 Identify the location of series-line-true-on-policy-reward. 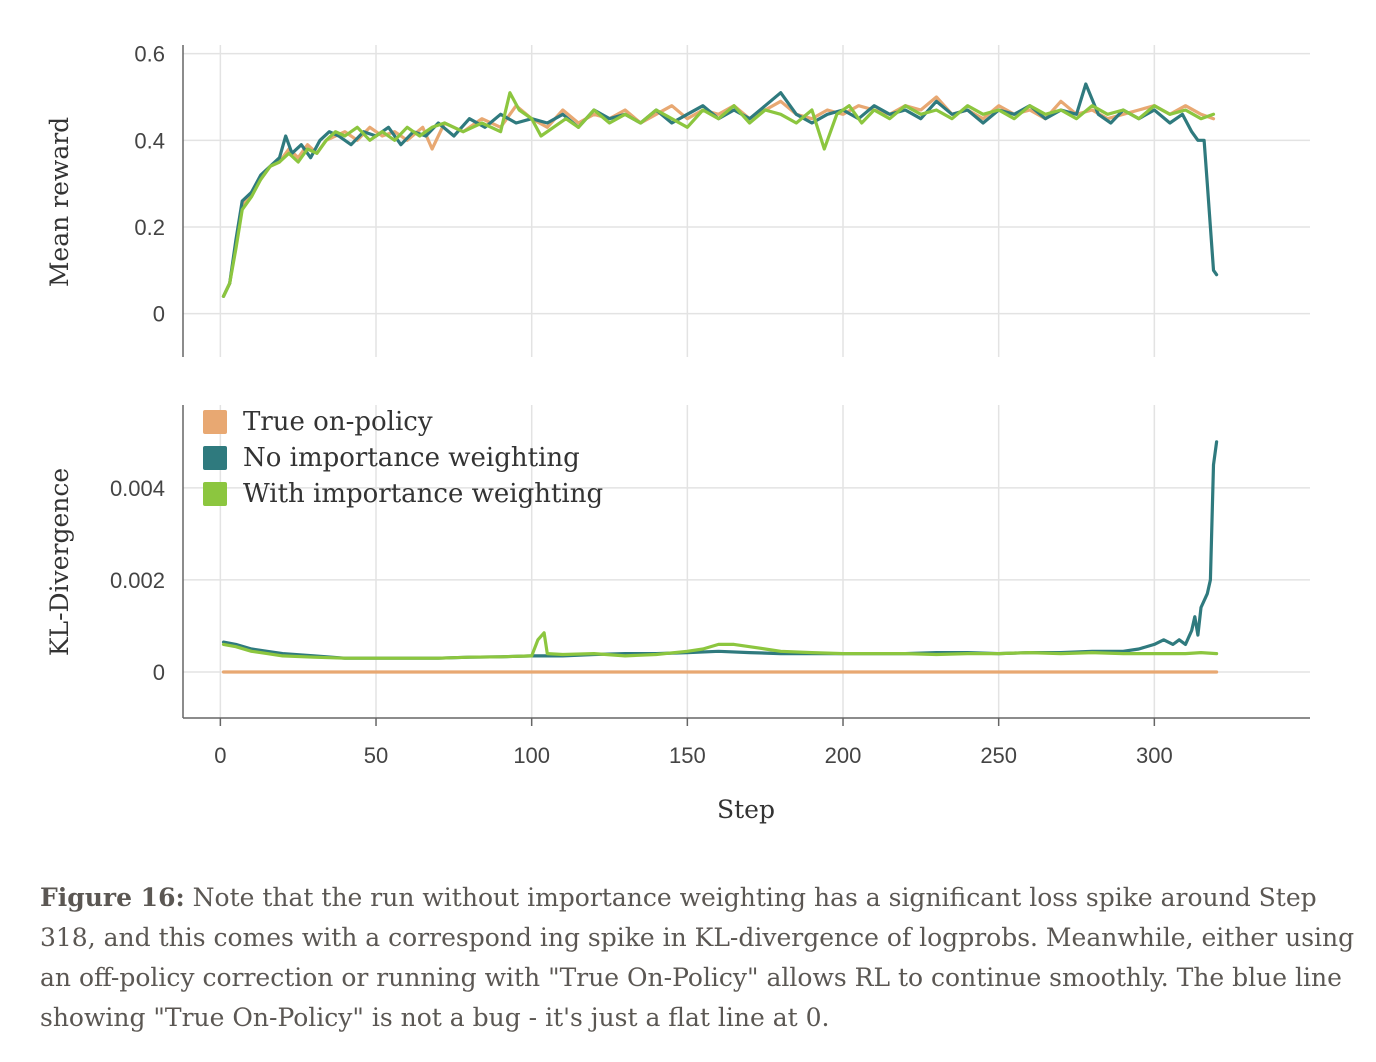
(718, 196).